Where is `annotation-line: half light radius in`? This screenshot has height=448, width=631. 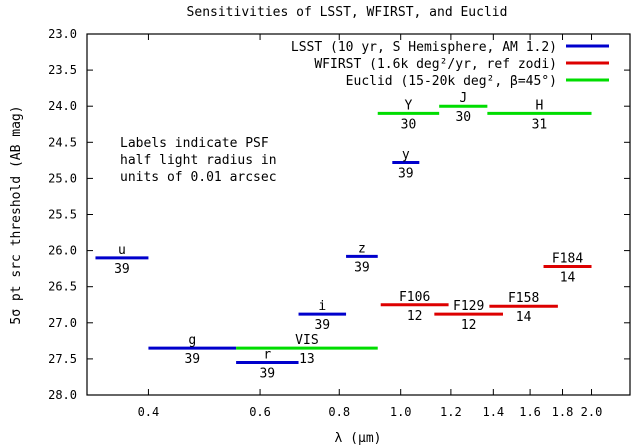
annotation-line: half light radius in is located at coordinates (198, 160).